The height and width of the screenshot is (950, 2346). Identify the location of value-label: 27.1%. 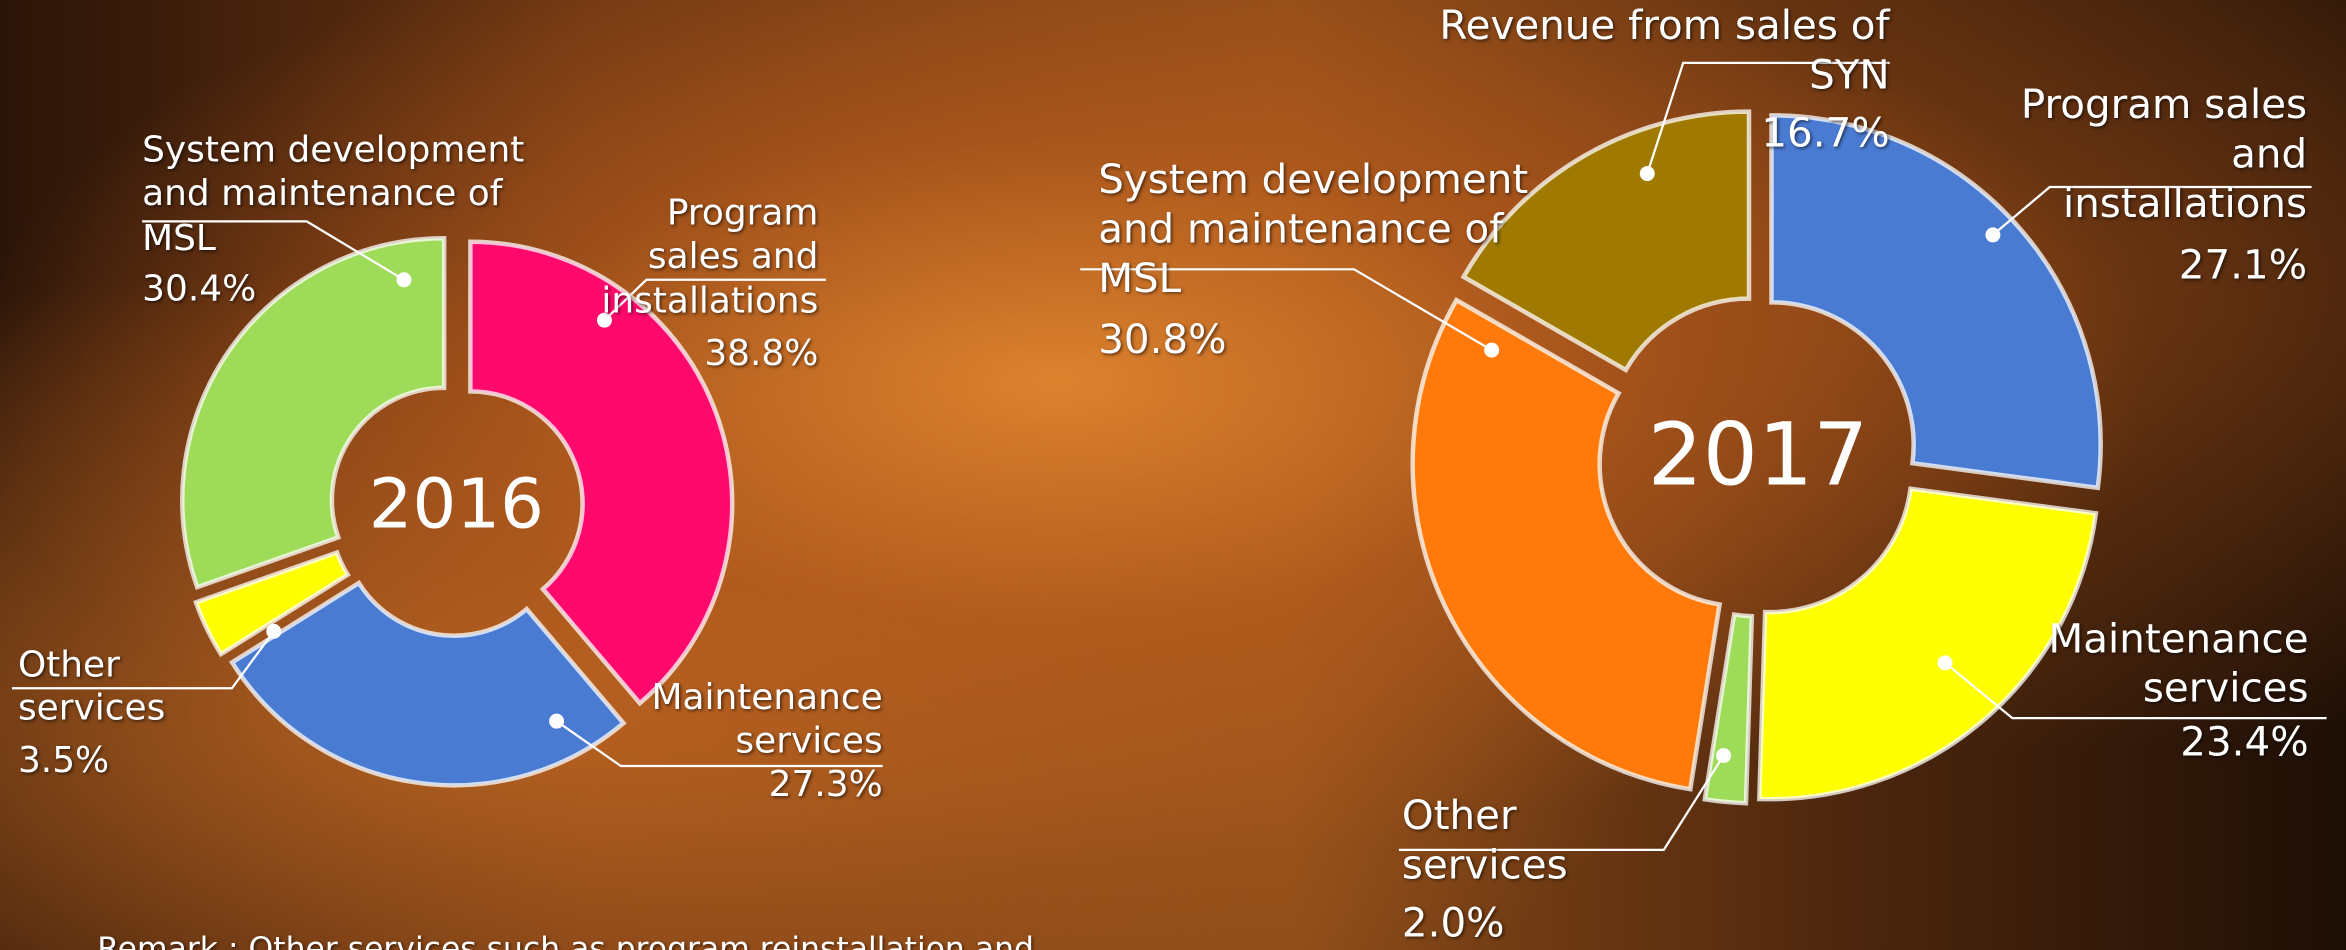
(2243, 265).